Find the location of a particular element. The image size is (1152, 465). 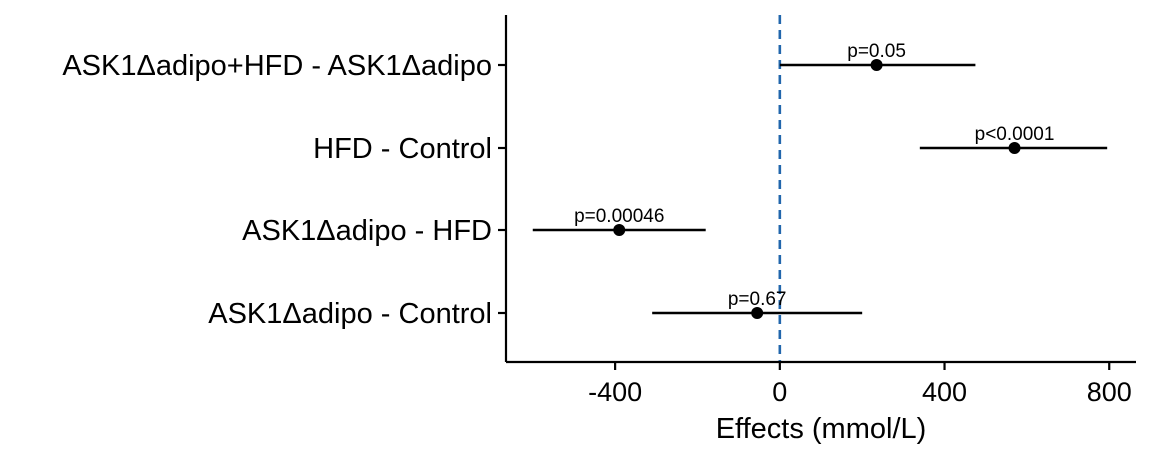

x-ticks-layer: -400 0 400 800 is located at coordinates (860, 384).